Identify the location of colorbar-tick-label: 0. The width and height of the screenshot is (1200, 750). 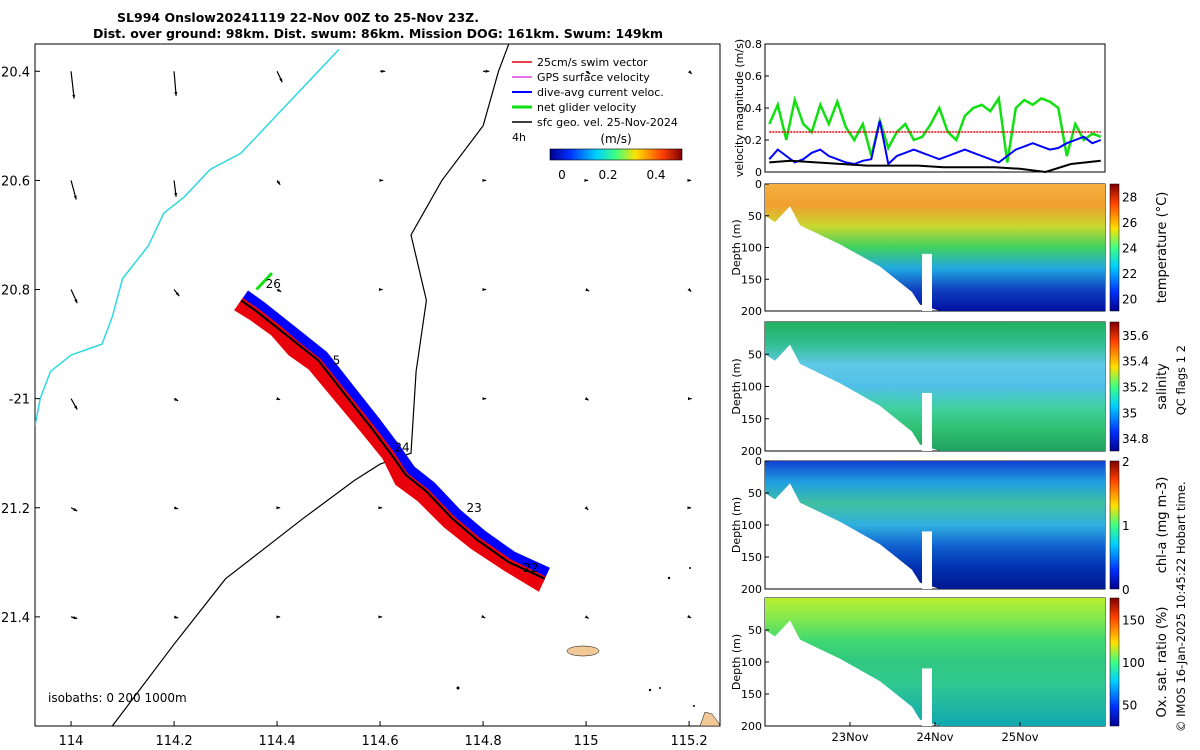
(1126, 590).